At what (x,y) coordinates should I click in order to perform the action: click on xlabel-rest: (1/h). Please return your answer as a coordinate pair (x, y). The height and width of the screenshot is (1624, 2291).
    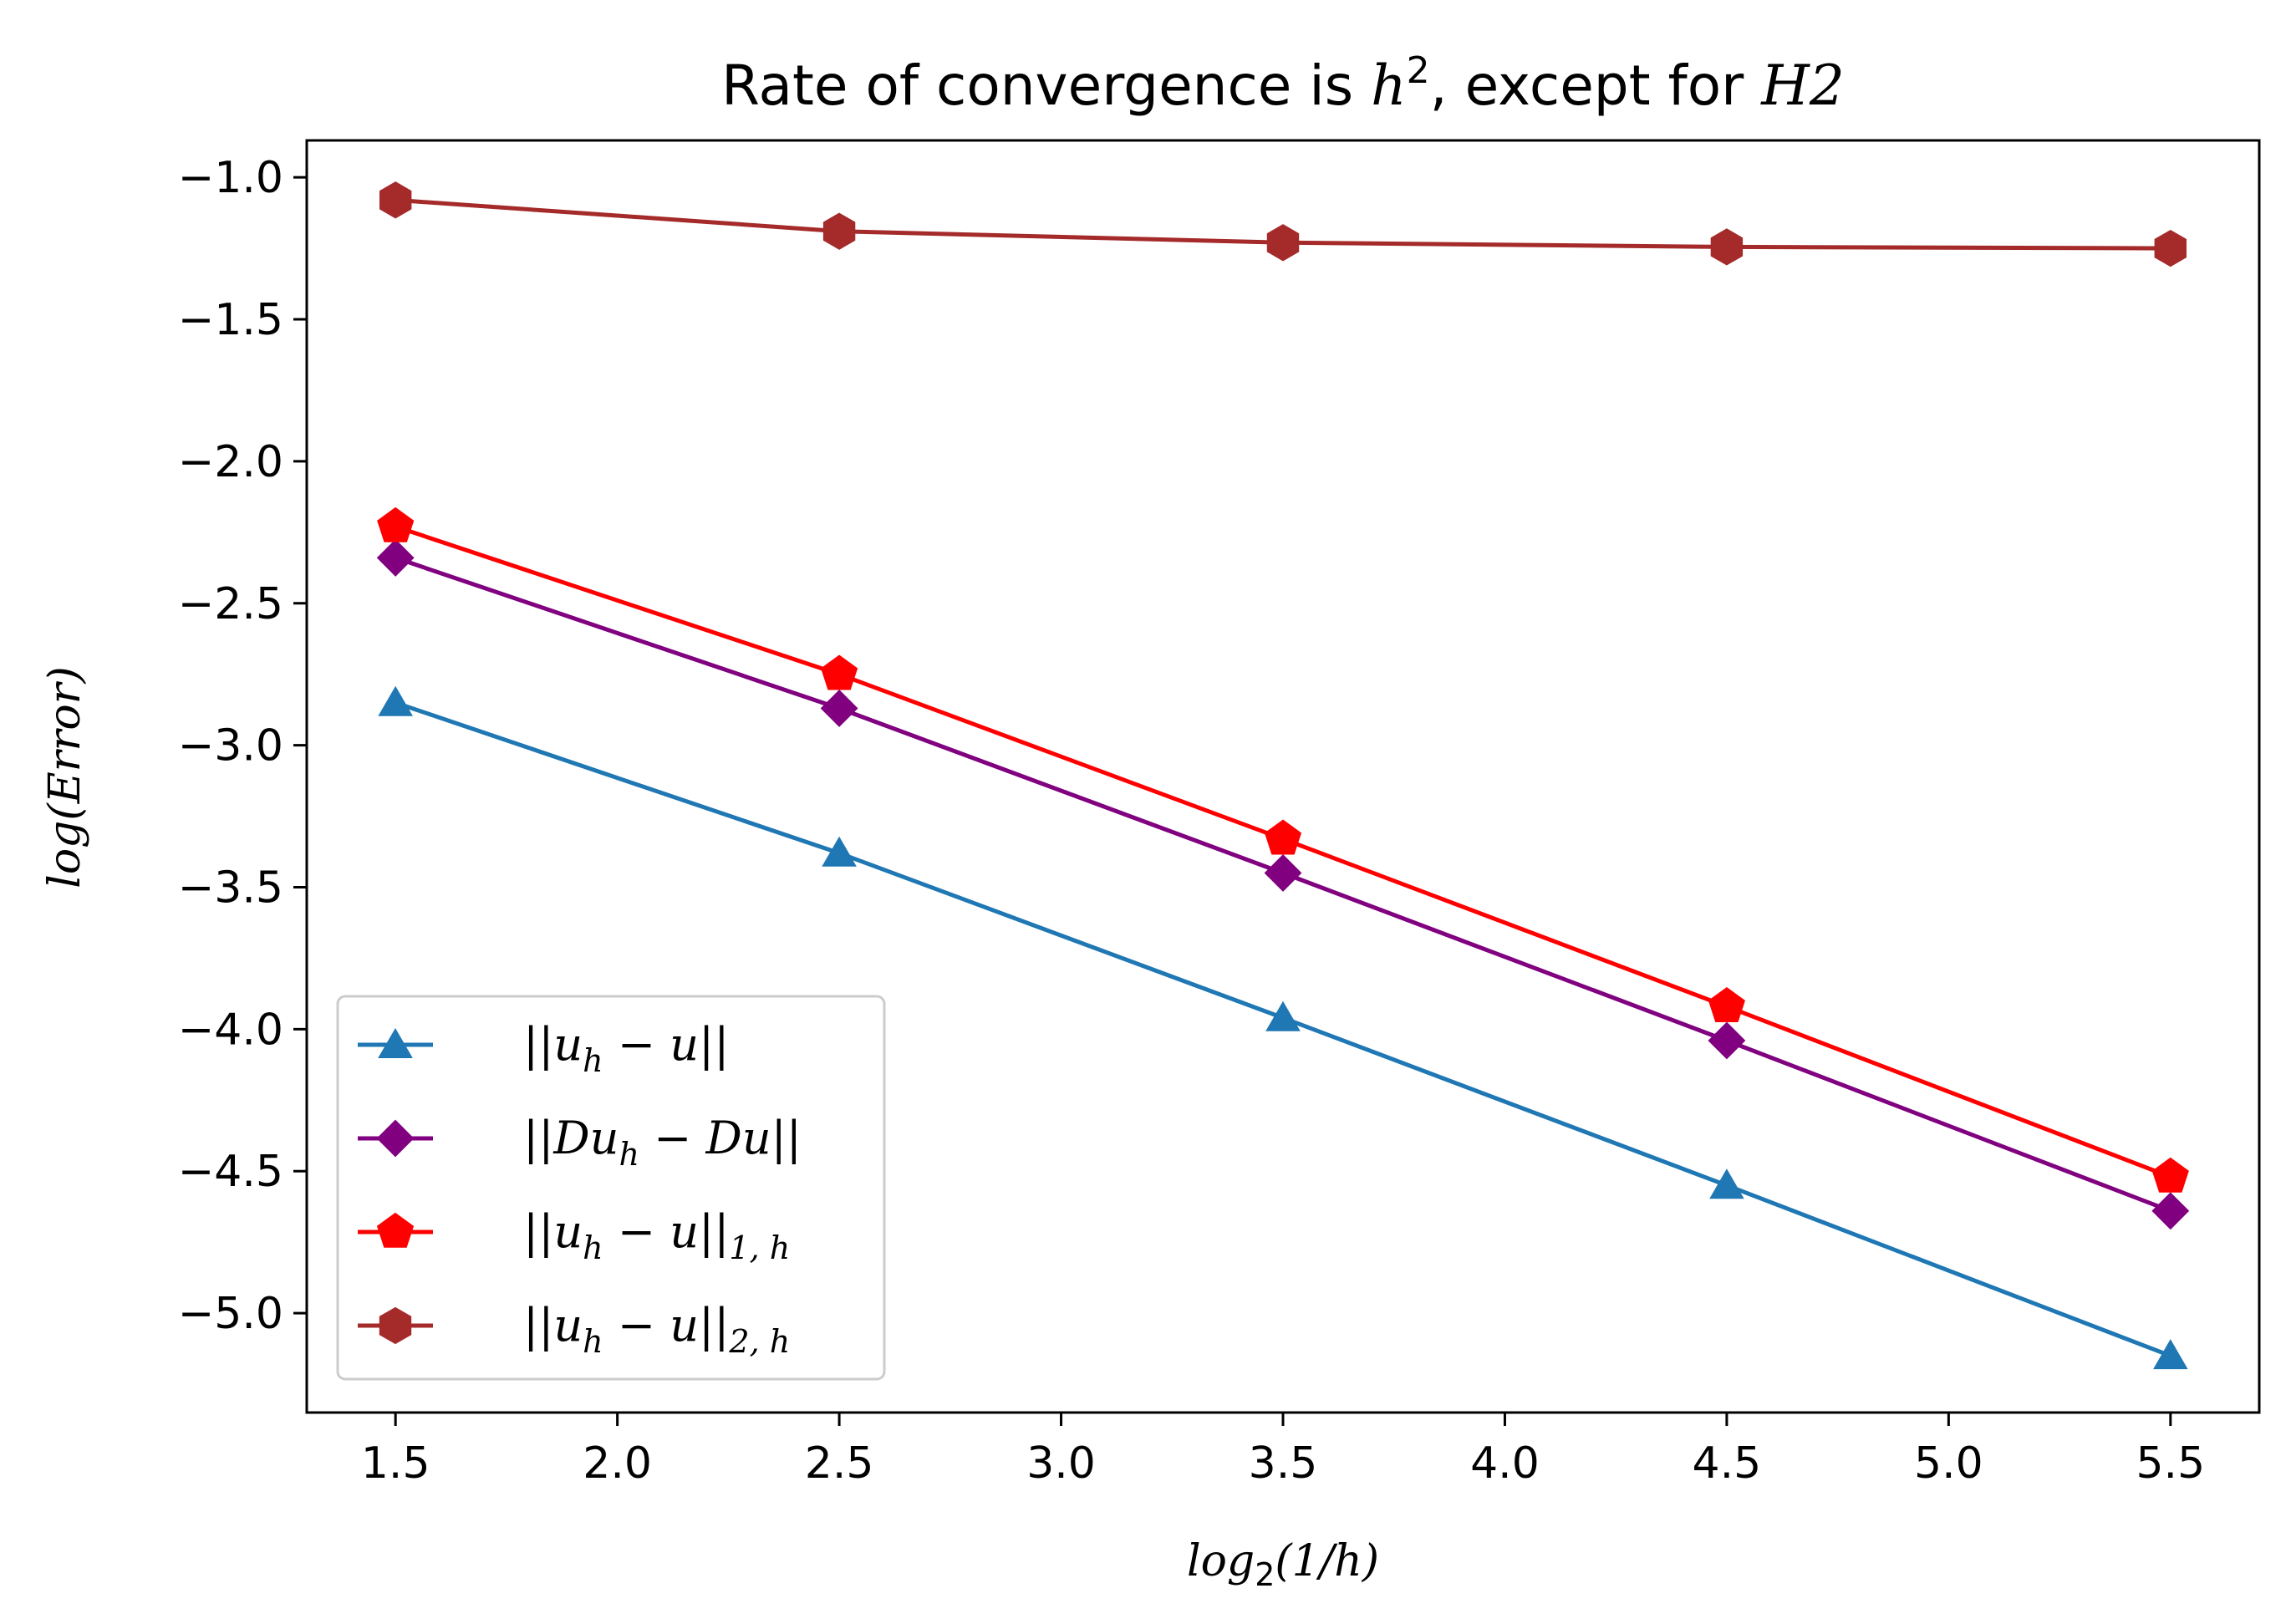
    Looking at the image, I should click on (1327, 1561).